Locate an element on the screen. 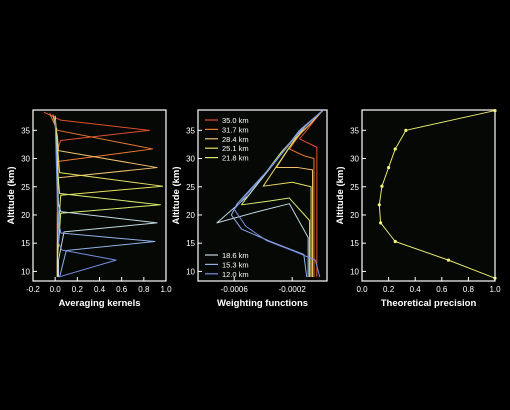  kernel-series-group is located at coordinates (103, 194).